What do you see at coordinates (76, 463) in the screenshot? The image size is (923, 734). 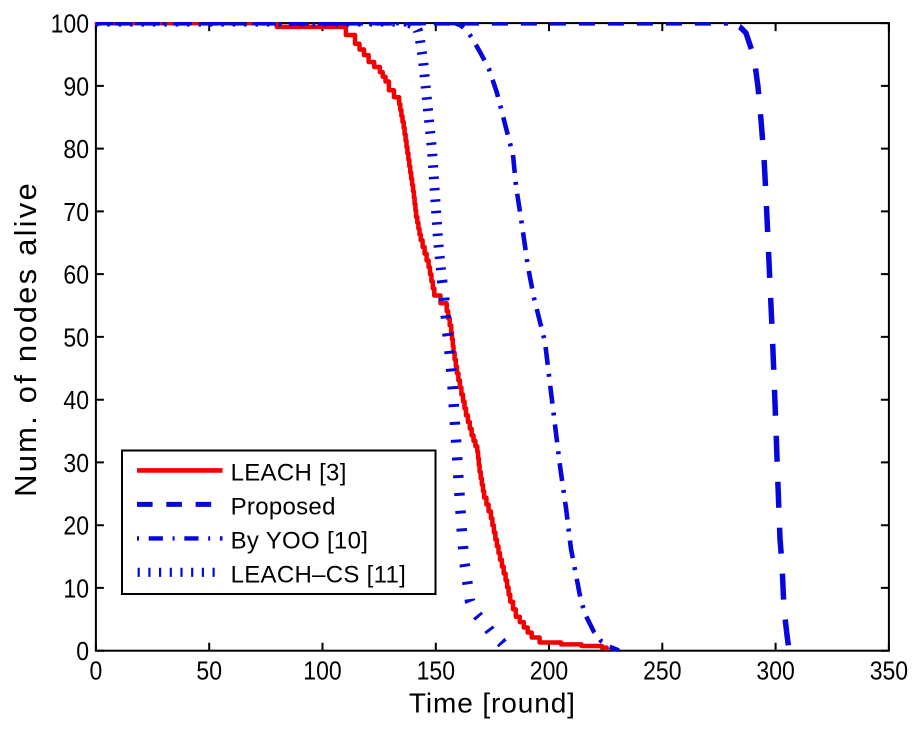 I see `svg-text: 30` at bounding box center [76, 463].